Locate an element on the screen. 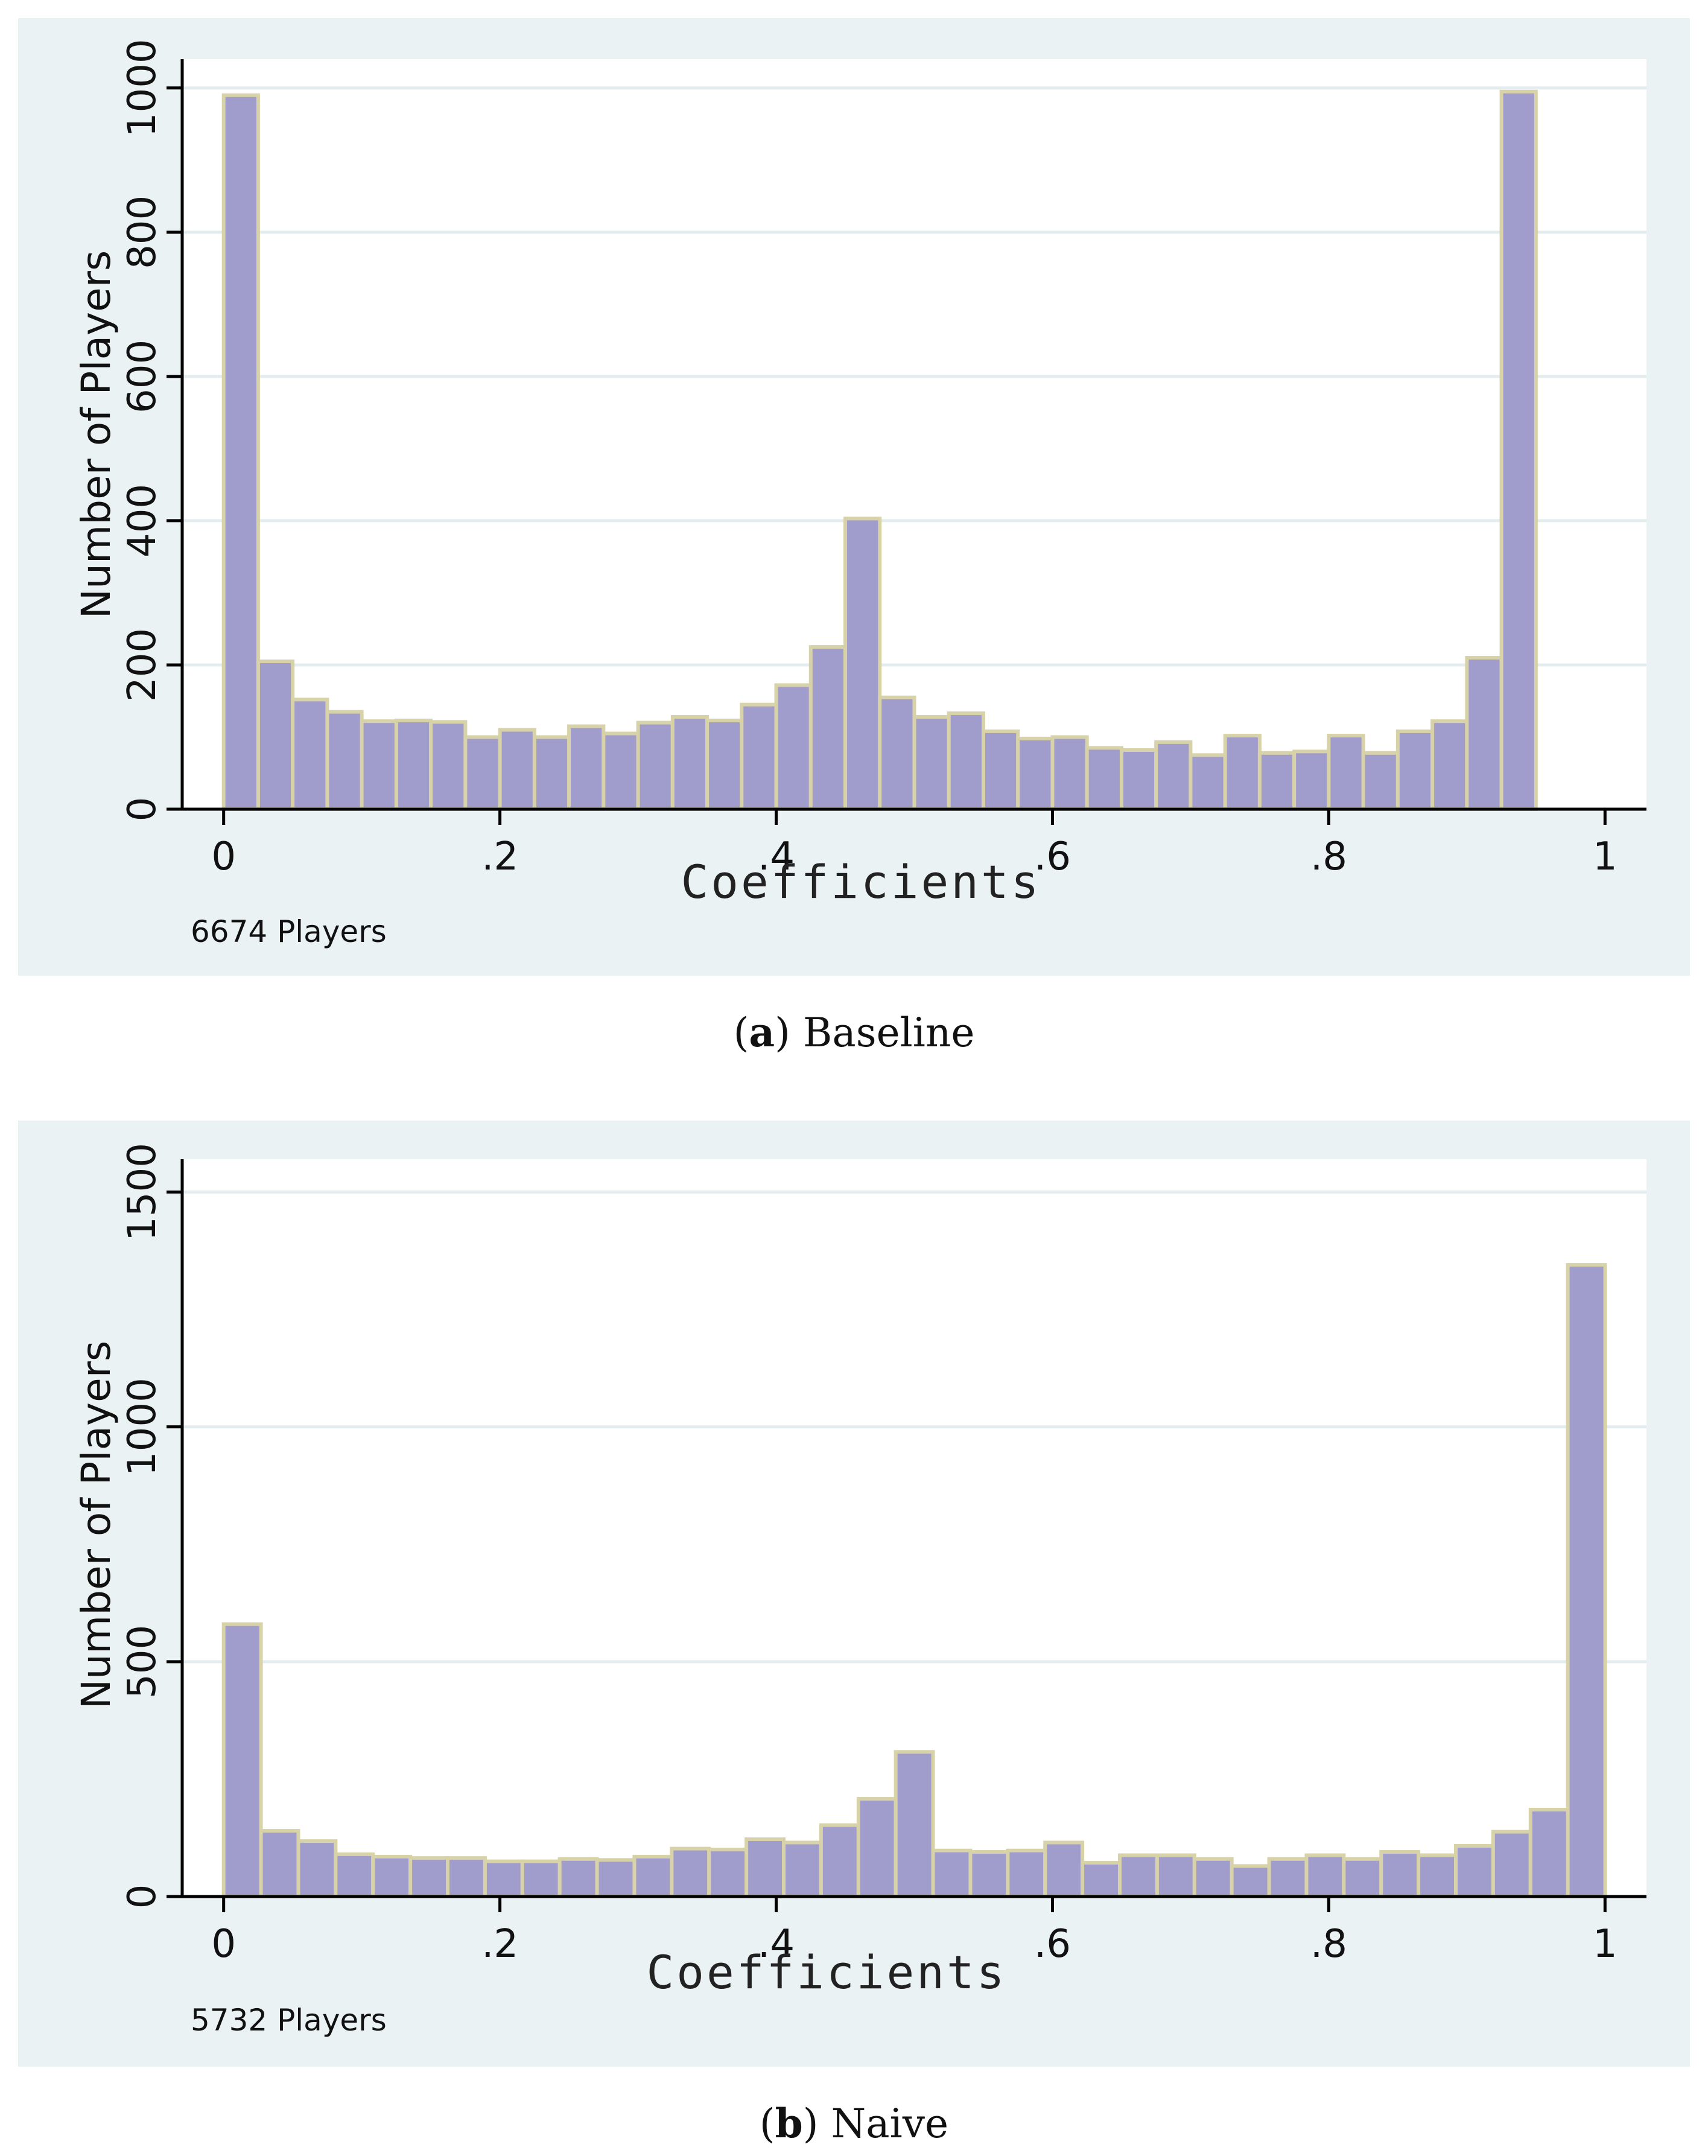 Image resolution: width=1708 pixels, height=2156 pixels. x-tick-label: .4 is located at coordinates (776, 857).